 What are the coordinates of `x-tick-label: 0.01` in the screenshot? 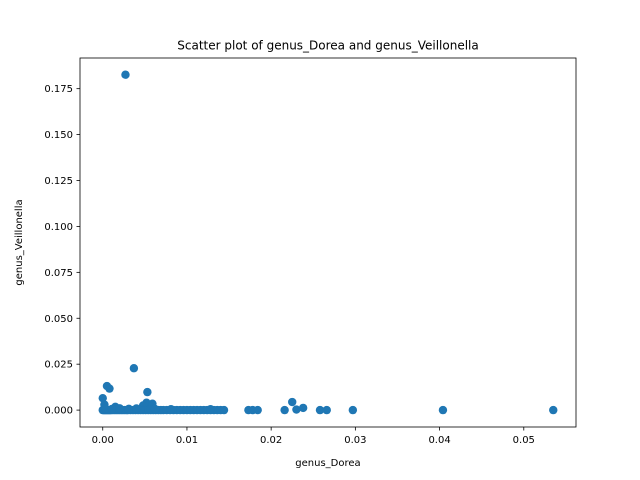 It's located at (187, 440).